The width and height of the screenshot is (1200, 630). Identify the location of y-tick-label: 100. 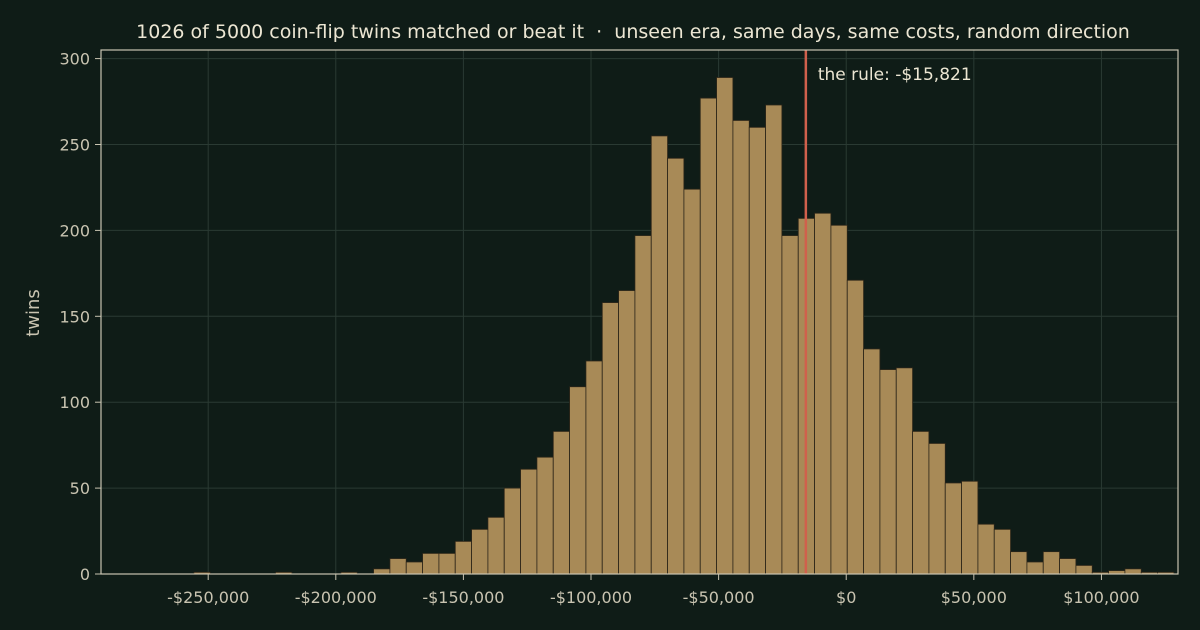
(74, 402).